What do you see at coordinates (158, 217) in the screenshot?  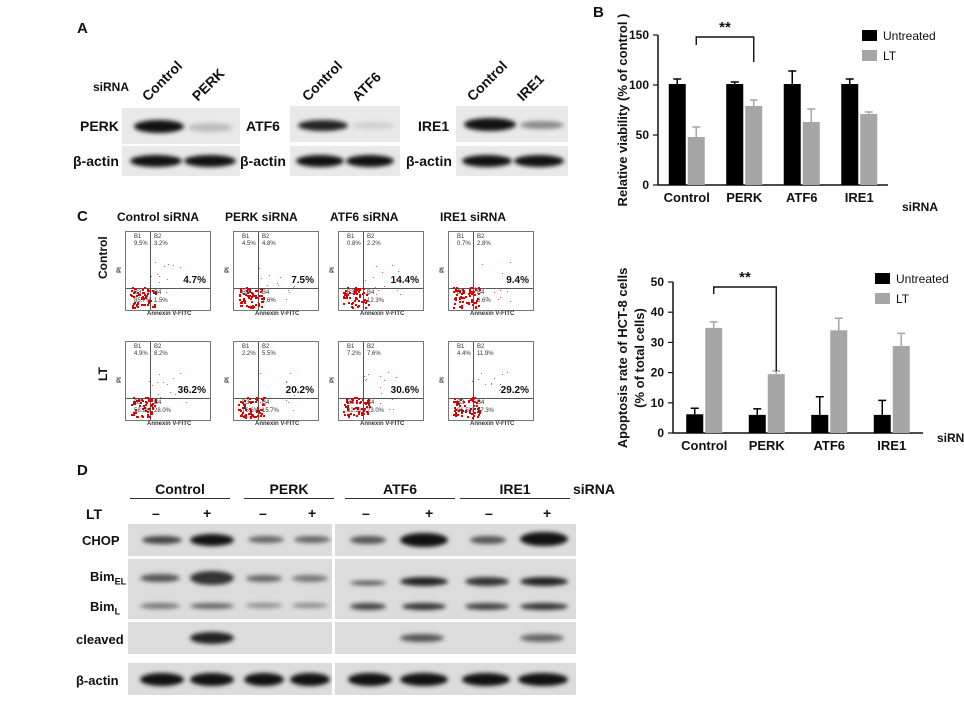 I see `flow-column-header: Control siRNA` at bounding box center [158, 217].